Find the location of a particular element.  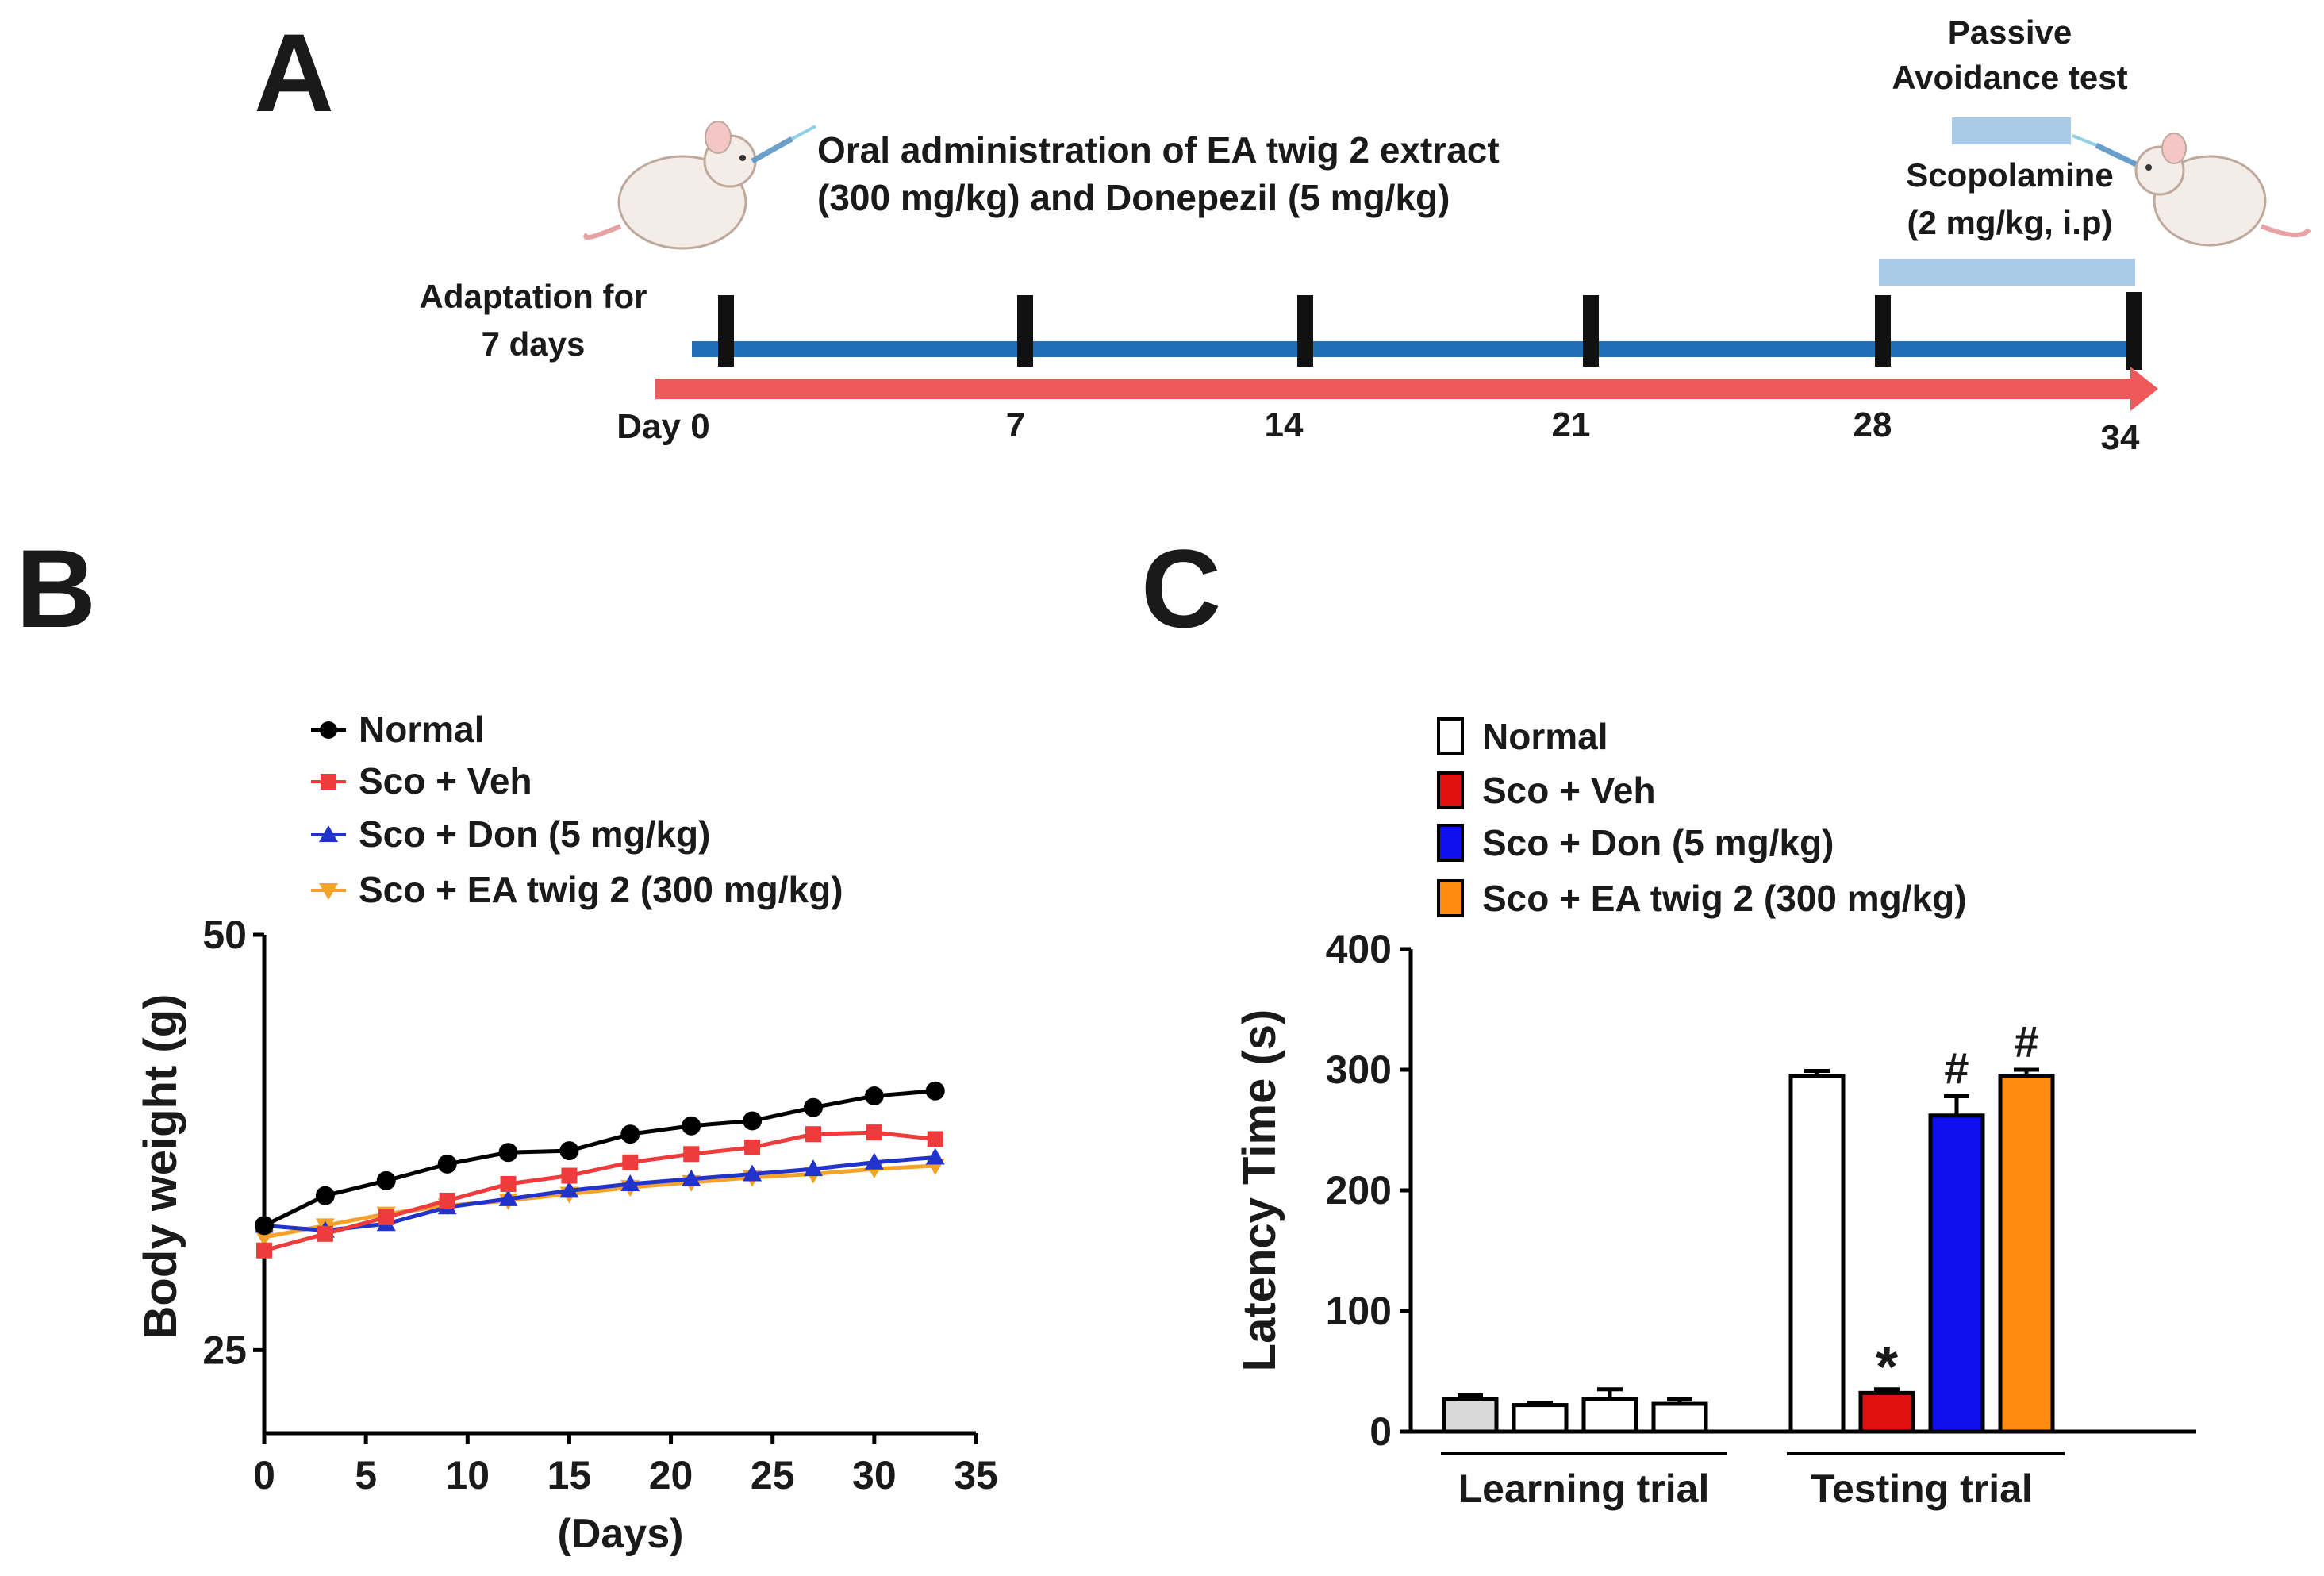

b-ytick-label: 25 is located at coordinates (225, 1350).